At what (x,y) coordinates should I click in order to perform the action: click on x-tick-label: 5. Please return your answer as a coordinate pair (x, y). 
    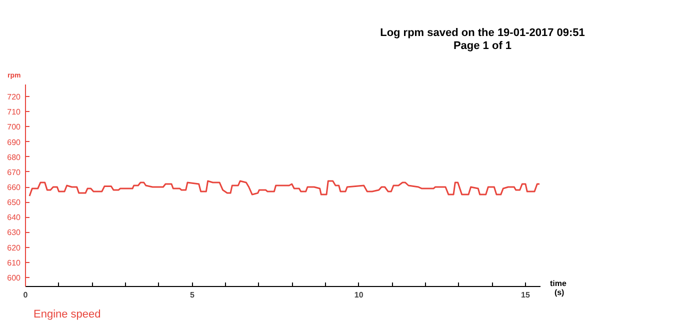
    Looking at the image, I should click on (192, 295).